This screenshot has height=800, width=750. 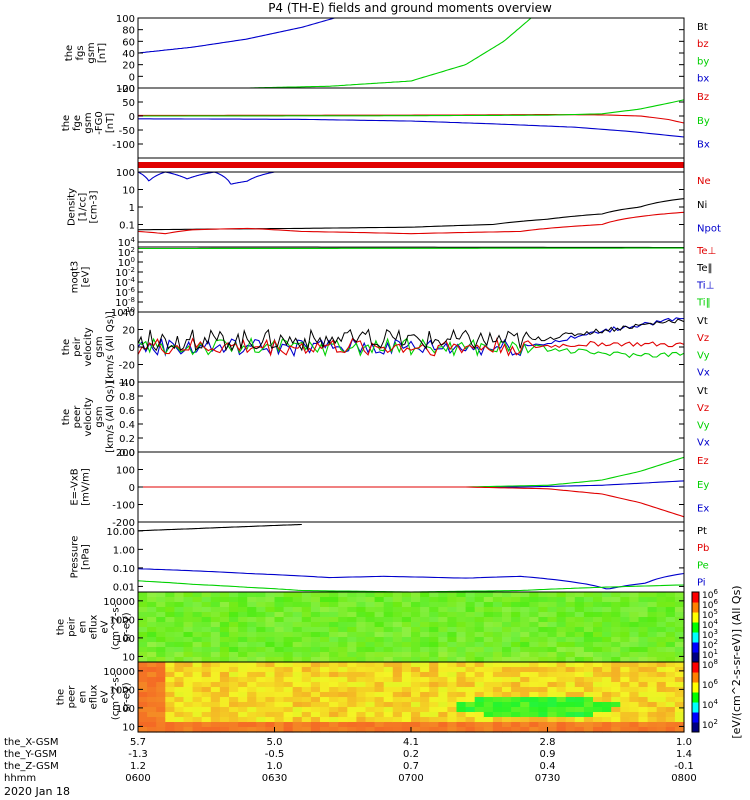 I want to click on legend-entry: Vy, so click(x=703, y=355).